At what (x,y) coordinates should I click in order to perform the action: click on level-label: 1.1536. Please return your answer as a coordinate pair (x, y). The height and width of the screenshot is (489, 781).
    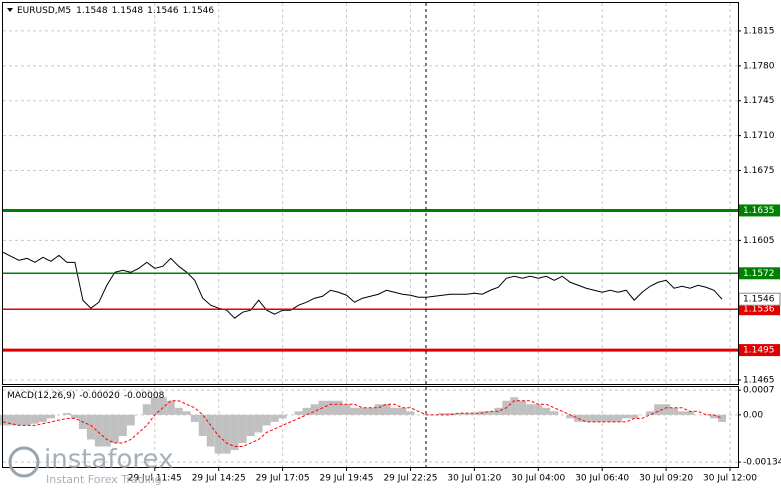
    Looking at the image, I should click on (759, 310).